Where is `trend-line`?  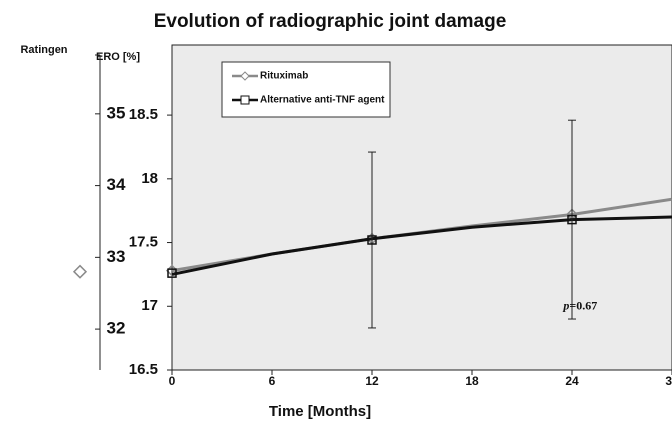
trend-line is located at coordinates (421, 245).